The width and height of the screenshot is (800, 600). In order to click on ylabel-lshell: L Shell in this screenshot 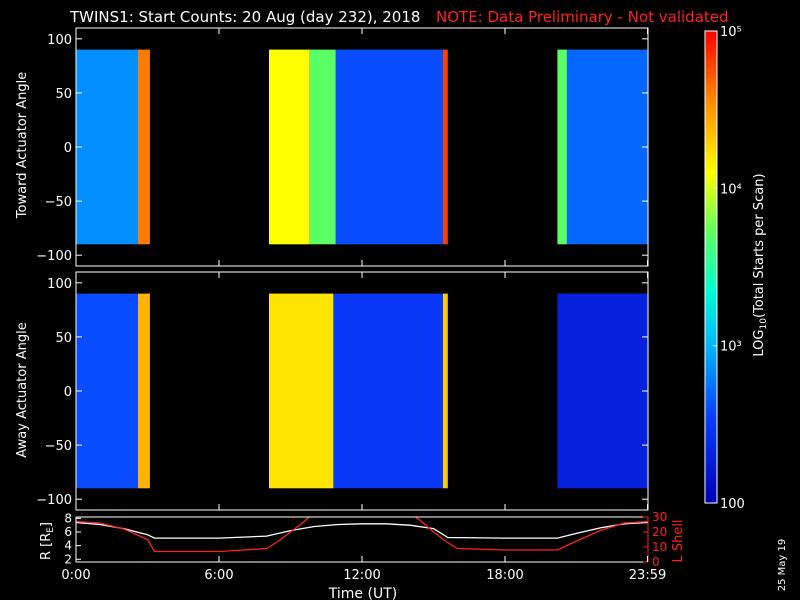, I will do `click(678, 540)`.